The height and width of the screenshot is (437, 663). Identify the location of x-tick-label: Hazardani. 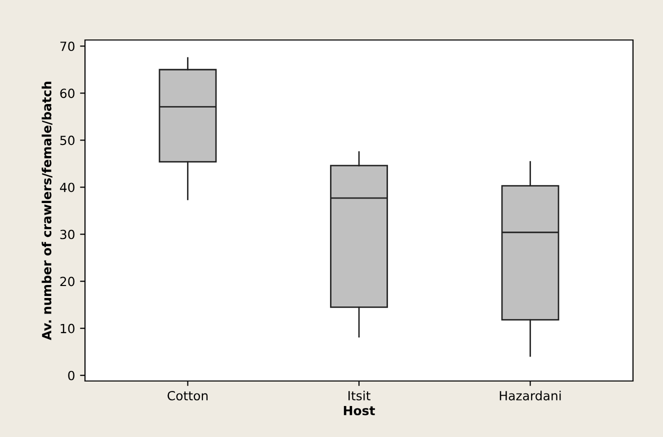
(530, 395).